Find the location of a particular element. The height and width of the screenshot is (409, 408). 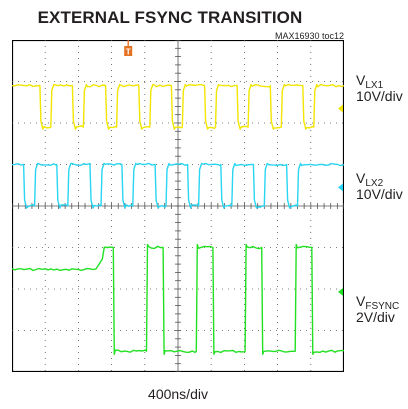

channel-marker-vlx2 is located at coordinates (340, 187).